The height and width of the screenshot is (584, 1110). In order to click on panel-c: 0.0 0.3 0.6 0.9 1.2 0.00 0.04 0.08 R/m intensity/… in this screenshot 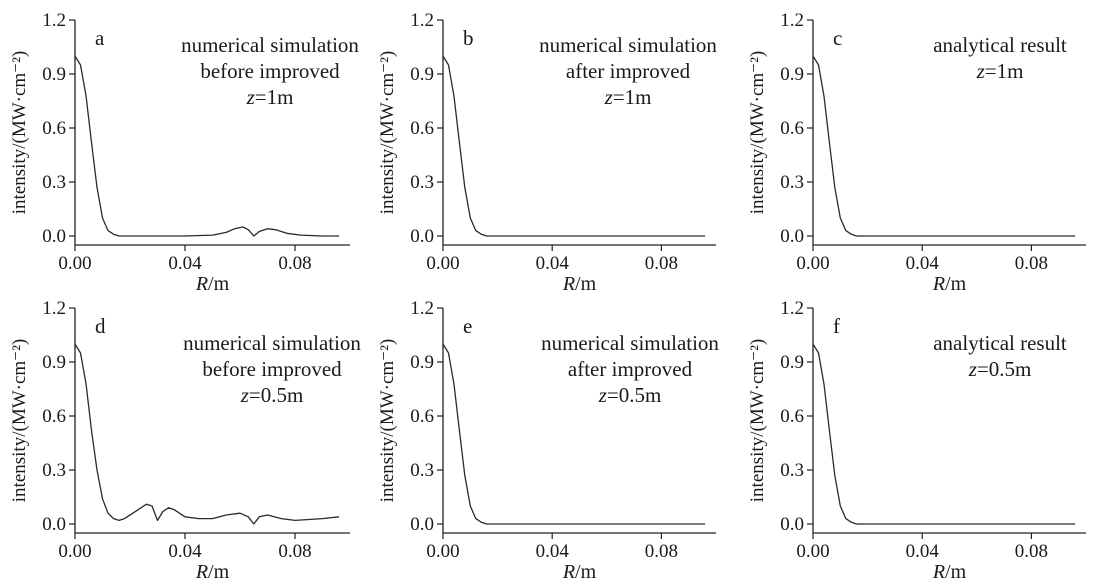, I will do `click(916, 152)`.